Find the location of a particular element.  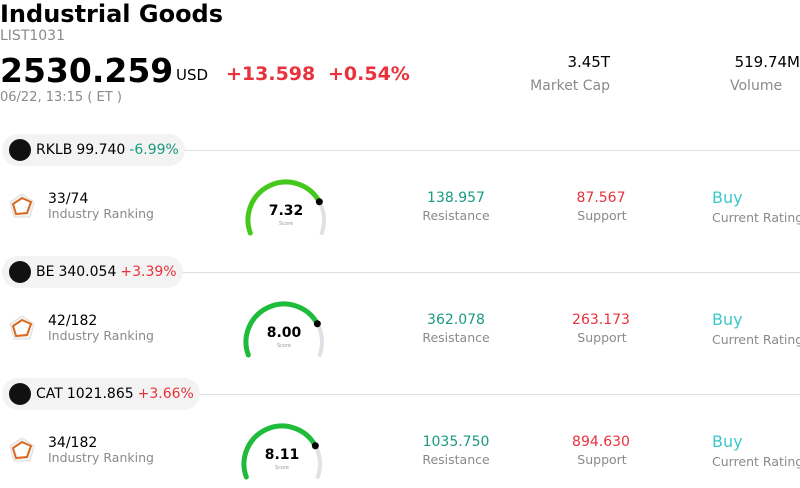

score: 7.32 is located at coordinates (286, 211).